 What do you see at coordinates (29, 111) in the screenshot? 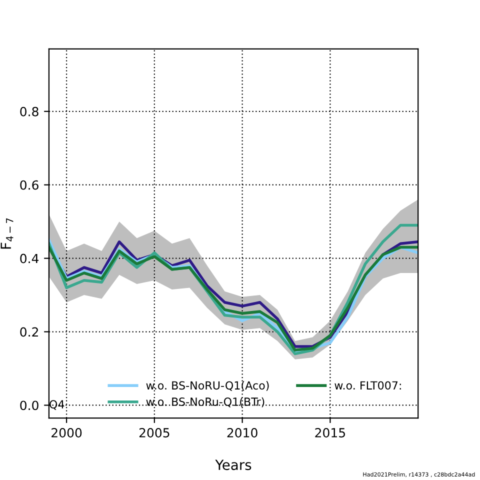
I see `y-tick-label: 0.8` at bounding box center [29, 111].